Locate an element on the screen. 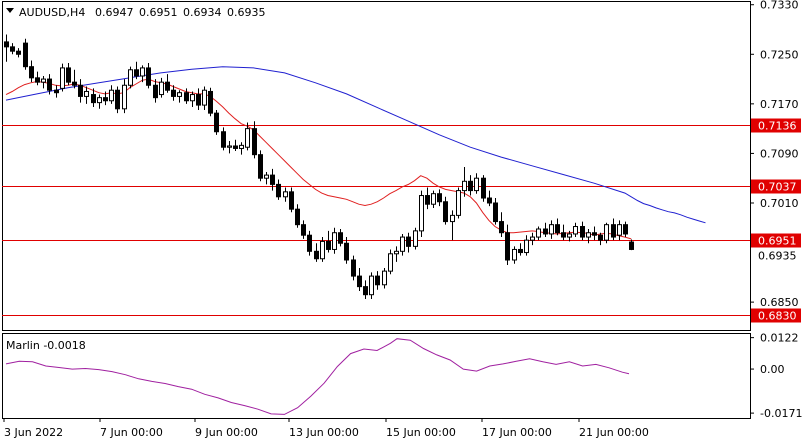 Image resolution: width=809 pixels, height=443 pixels. time-tick-label: 13 Jun 00:00 is located at coordinates (324, 432).